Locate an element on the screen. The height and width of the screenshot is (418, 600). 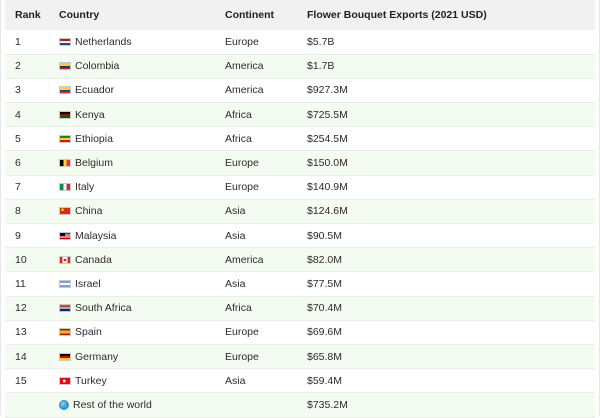
exports-cell: $124.6M is located at coordinates (451, 212).